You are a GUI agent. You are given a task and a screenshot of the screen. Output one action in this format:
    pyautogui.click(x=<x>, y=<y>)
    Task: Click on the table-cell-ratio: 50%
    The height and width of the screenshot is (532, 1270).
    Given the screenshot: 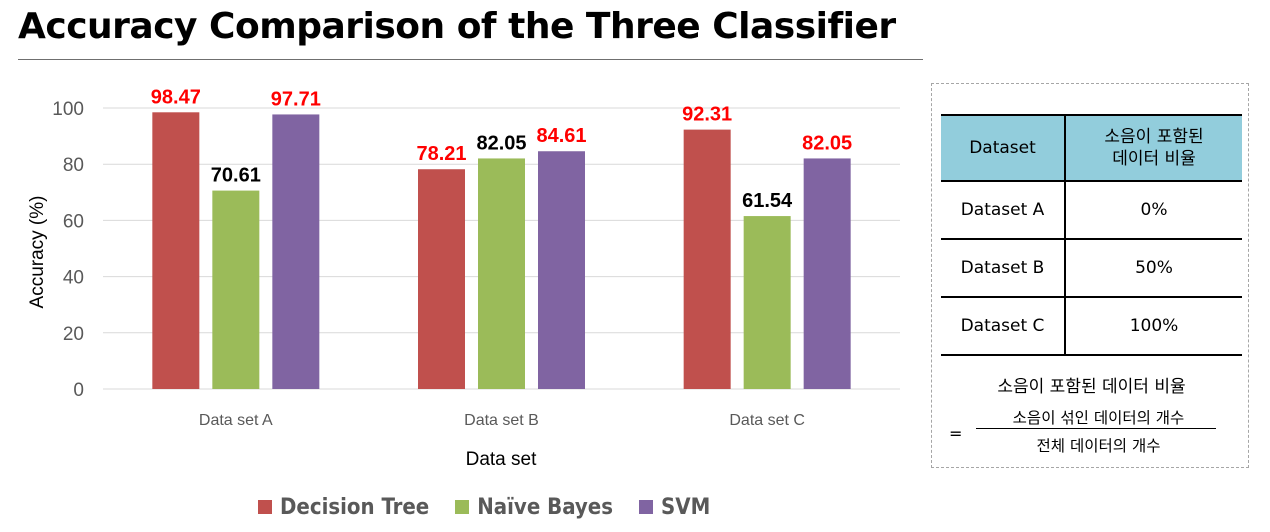 What is the action you would take?
    pyautogui.click(x=1153, y=268)
    